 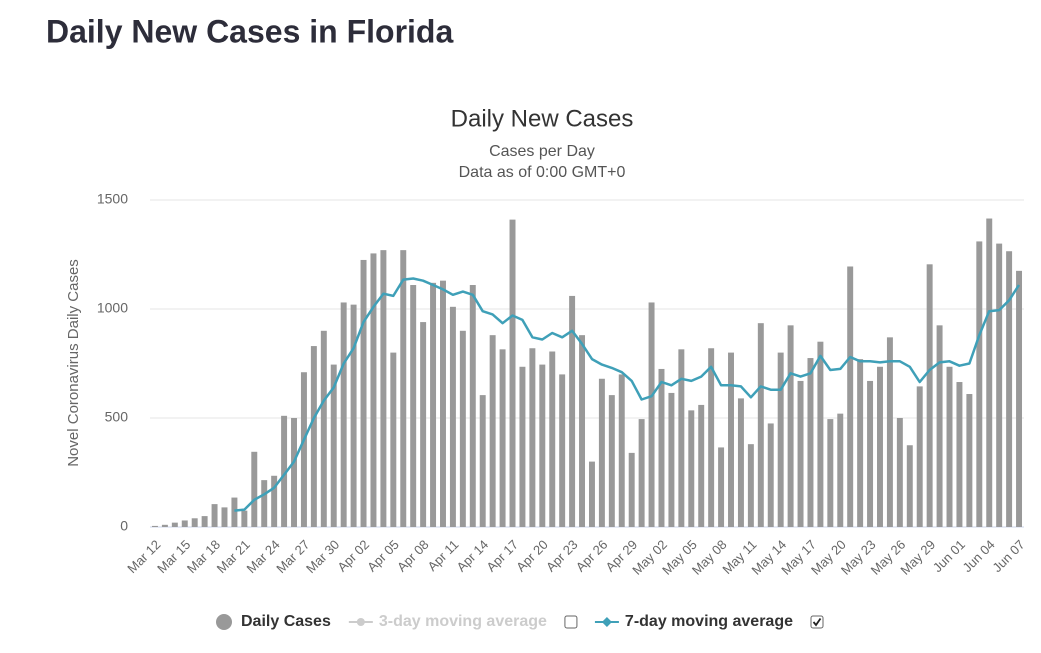 What do you see at coordinates (249, 31) in the screenshot?
I see `page-title: Daily New Cases in Florida` at bounding box center [249, 31].